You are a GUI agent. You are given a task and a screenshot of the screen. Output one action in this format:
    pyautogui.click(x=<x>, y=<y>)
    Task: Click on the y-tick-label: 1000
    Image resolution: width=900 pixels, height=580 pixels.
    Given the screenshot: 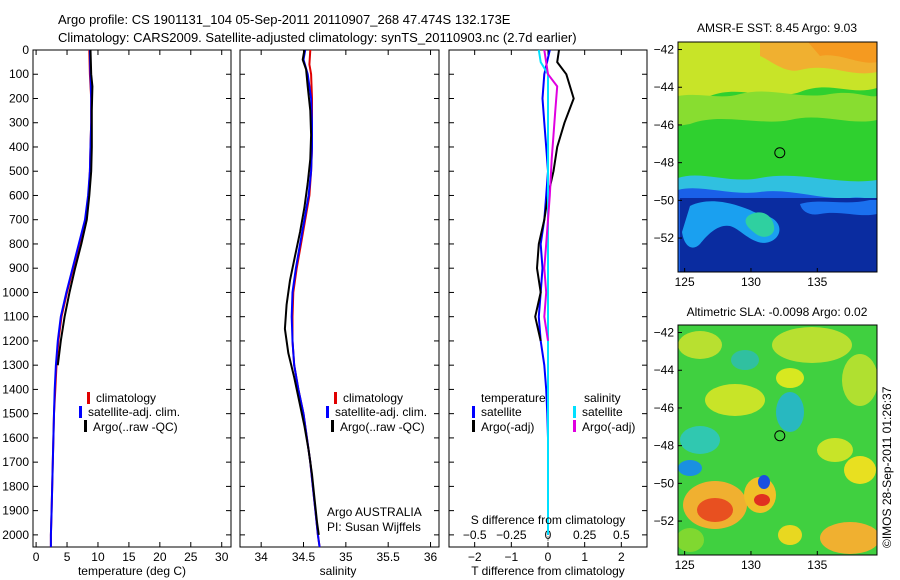 What is the action you would take?
    pyautogui.click(x=15, y=292)
    